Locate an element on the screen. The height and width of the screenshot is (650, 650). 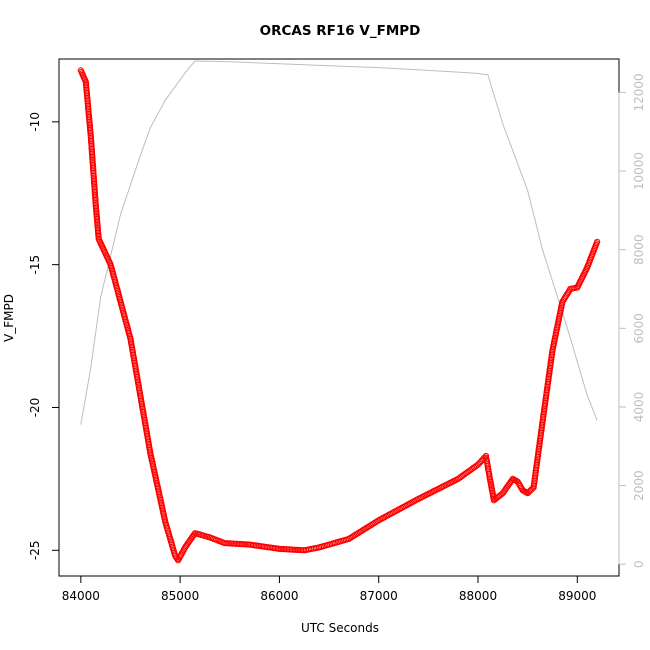
y2-tick-label: 2000 is located at coordinates (639, 485).